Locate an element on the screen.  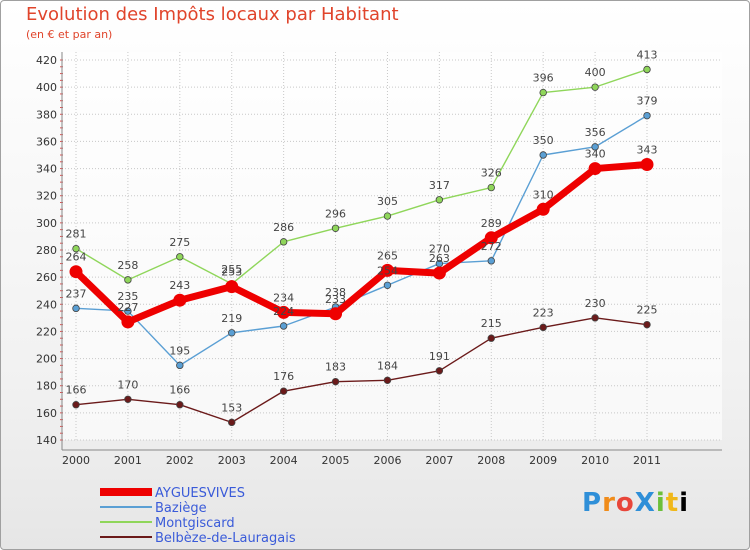
data-label: 184 is located at coordinates (387, 365).